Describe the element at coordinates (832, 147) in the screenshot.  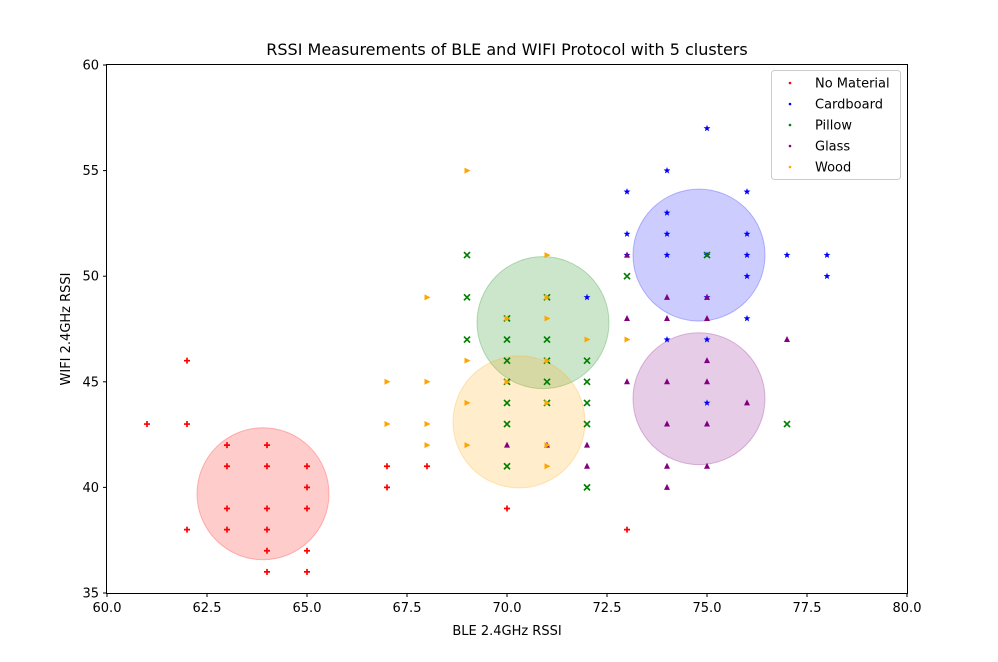
I see `legend-label: Glass` at that location.